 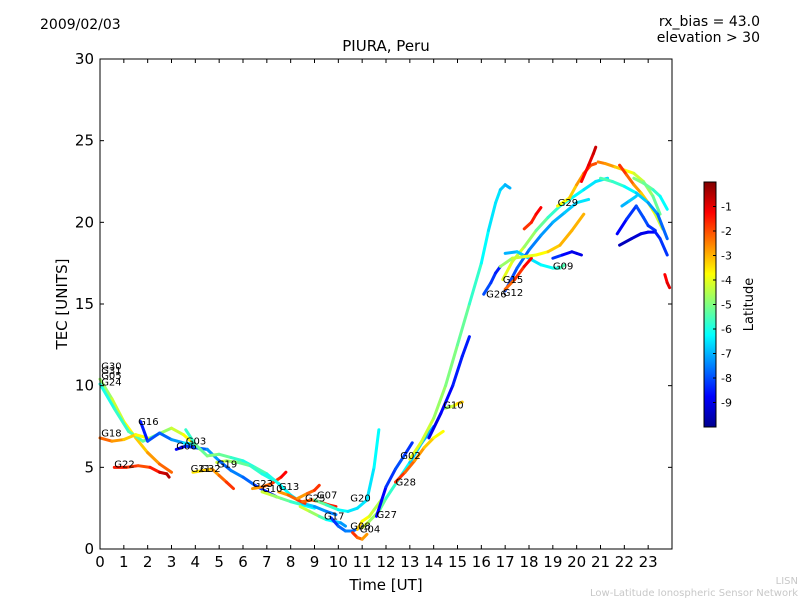 I want to click on satellite-label: G04, so click(x=370, y=530).